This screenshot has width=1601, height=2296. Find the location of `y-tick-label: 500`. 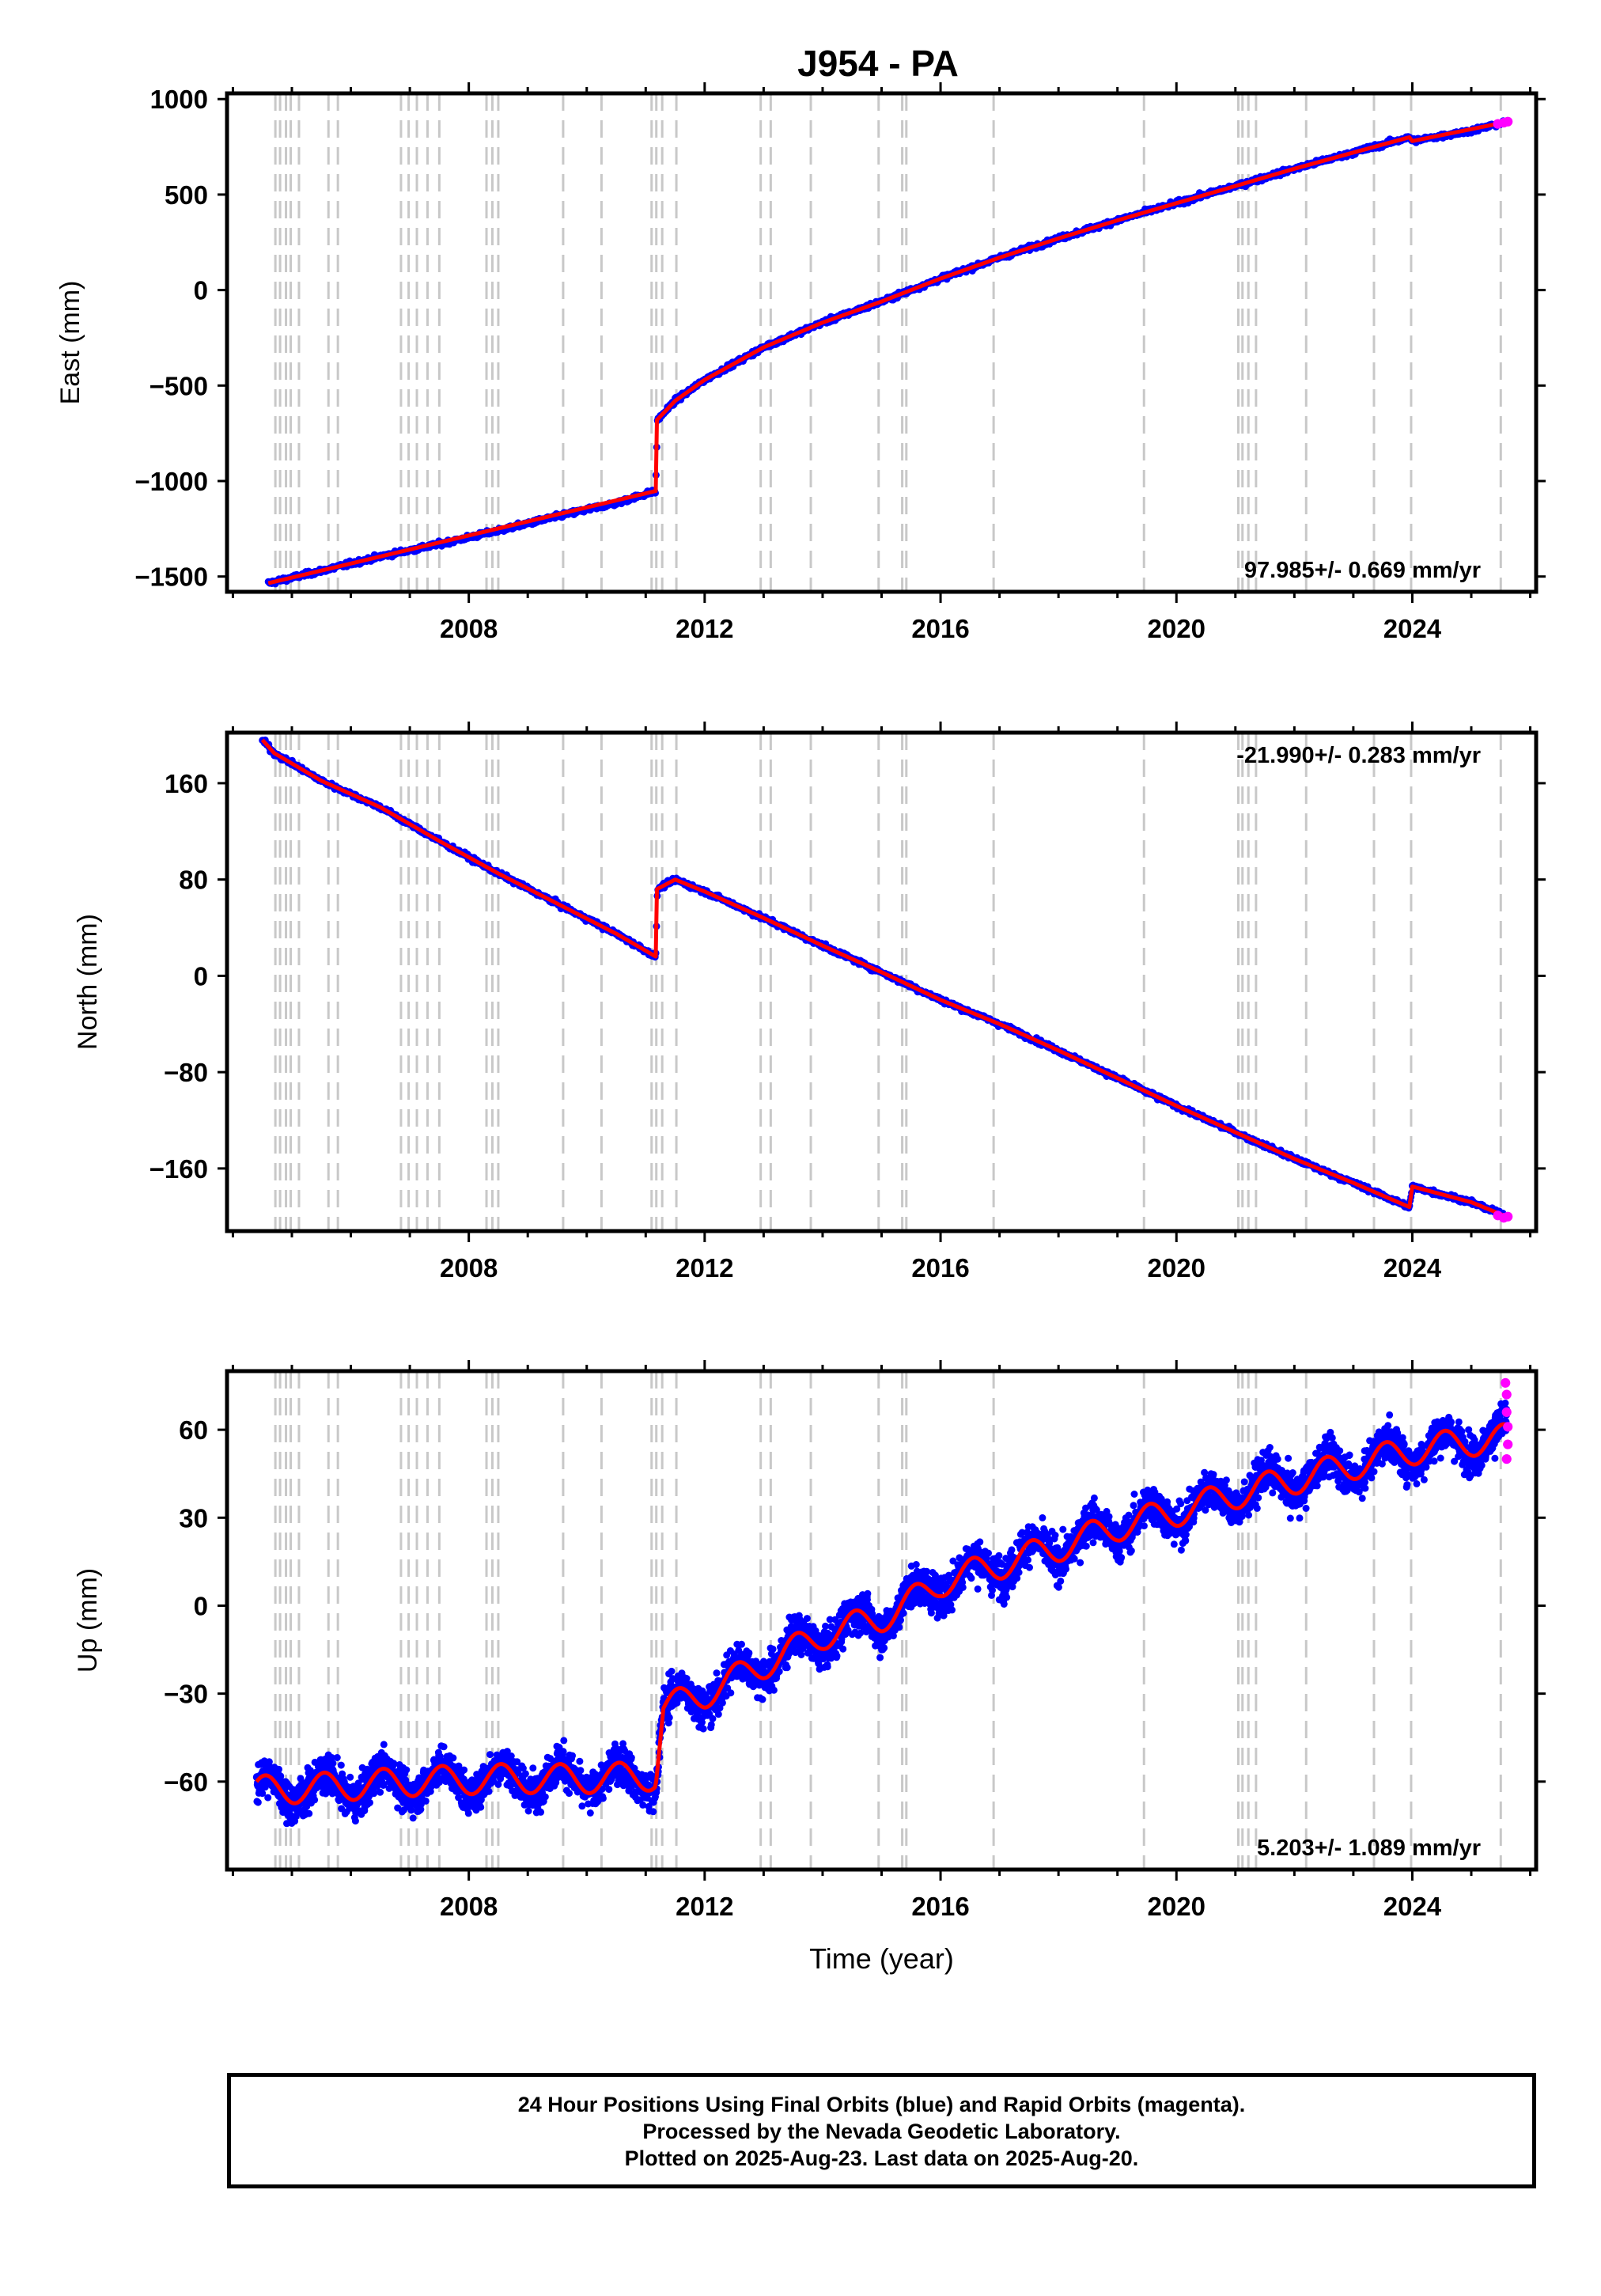

y-tick-label: 500 is located at coordinates (186, 195).